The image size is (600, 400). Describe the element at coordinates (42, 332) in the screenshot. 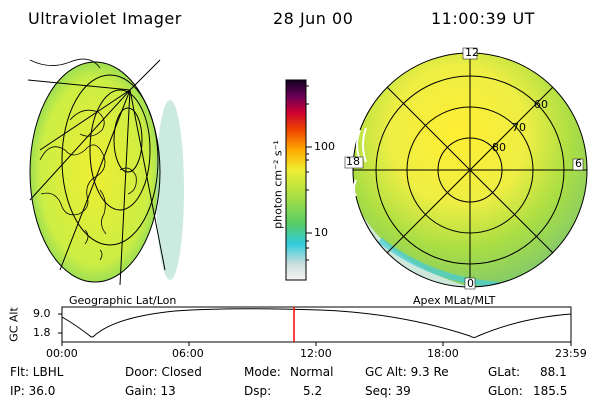

I see `orbit-ytick-1-8: 1.8` at that location.